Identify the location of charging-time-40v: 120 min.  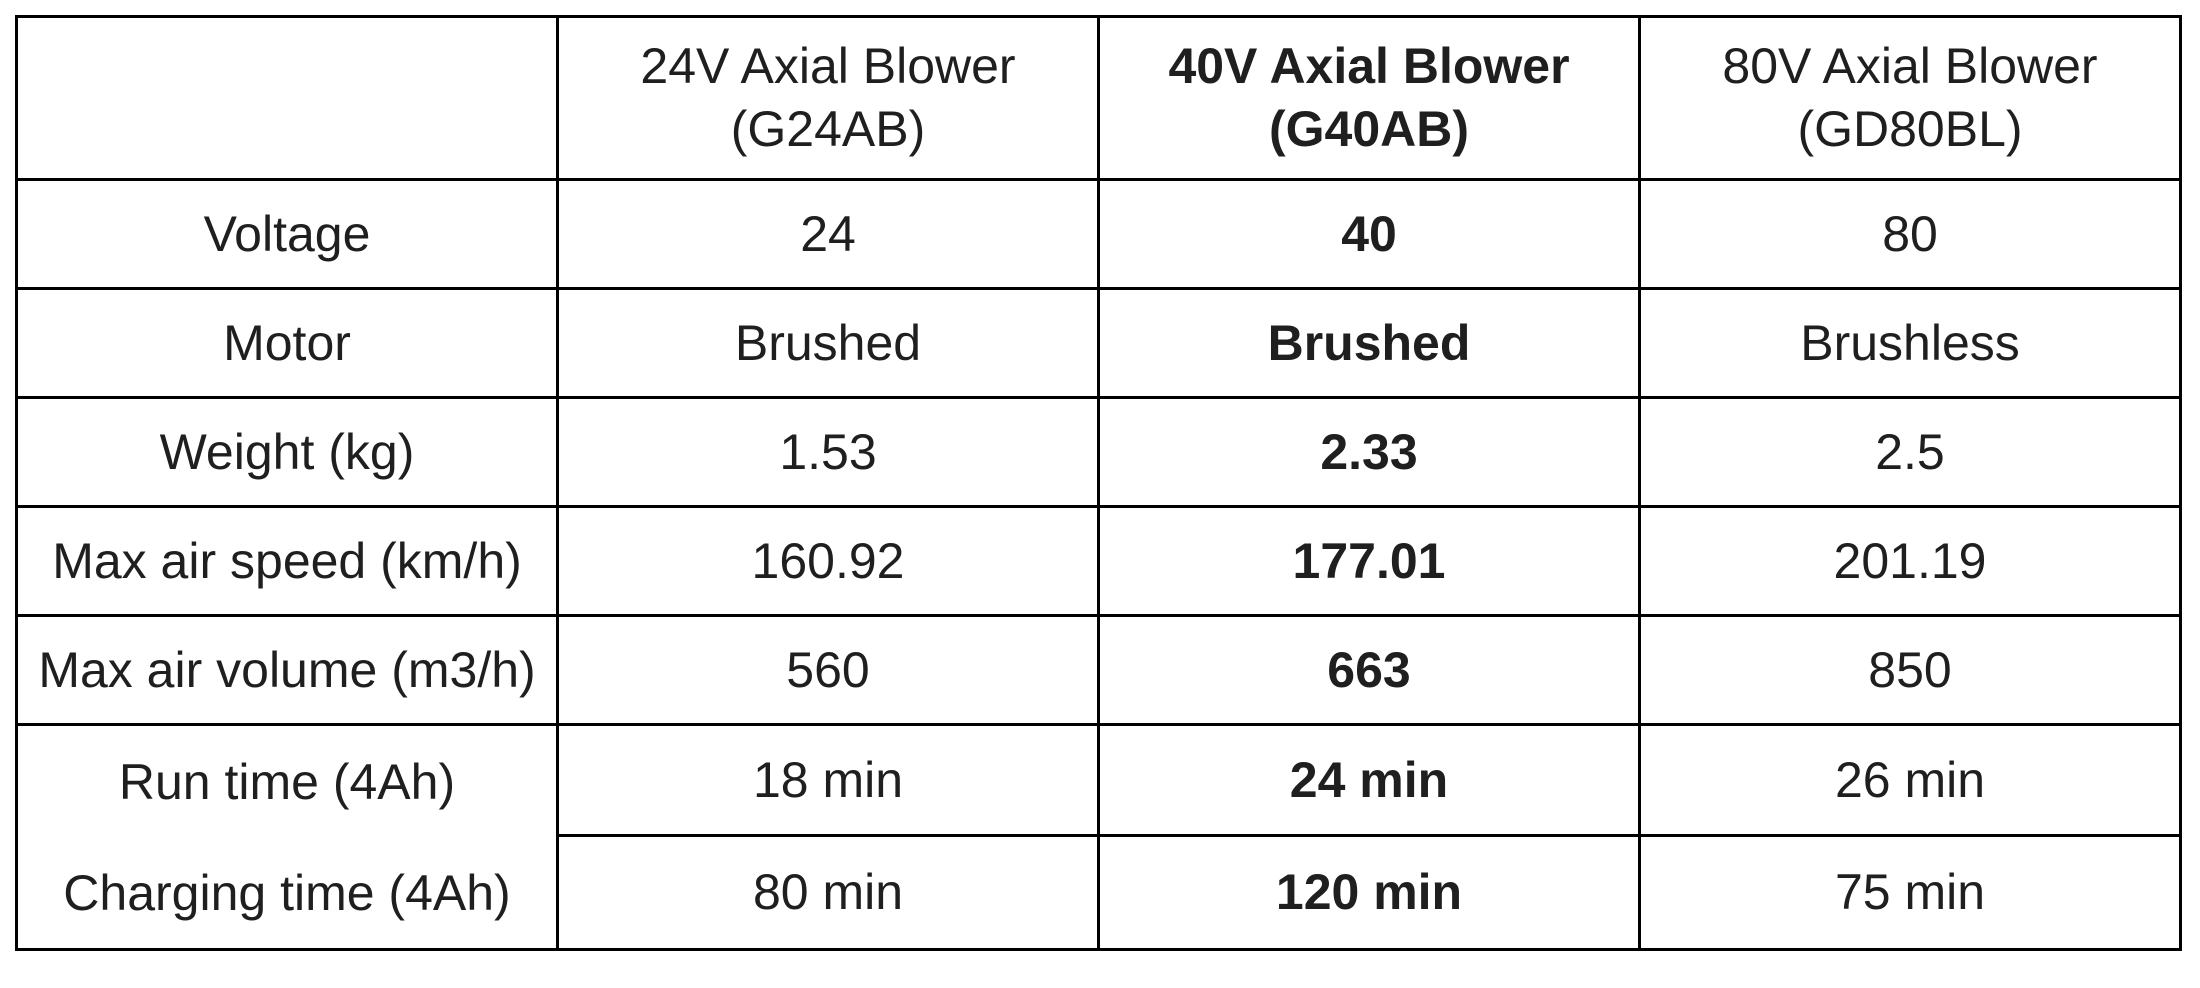
(1369, 892).